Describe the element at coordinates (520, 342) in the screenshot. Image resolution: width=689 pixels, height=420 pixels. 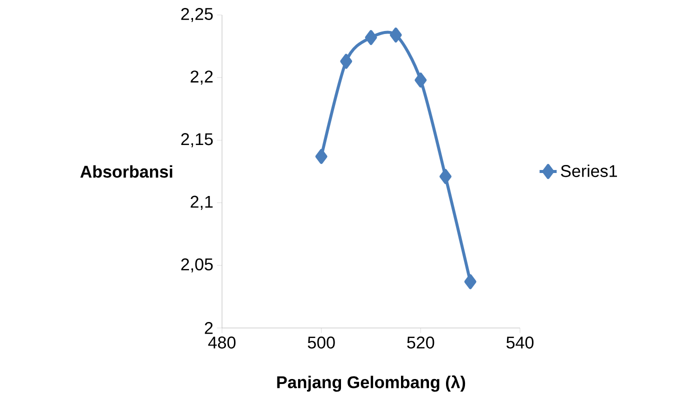
I see `x-tick-label: 540` at that location.